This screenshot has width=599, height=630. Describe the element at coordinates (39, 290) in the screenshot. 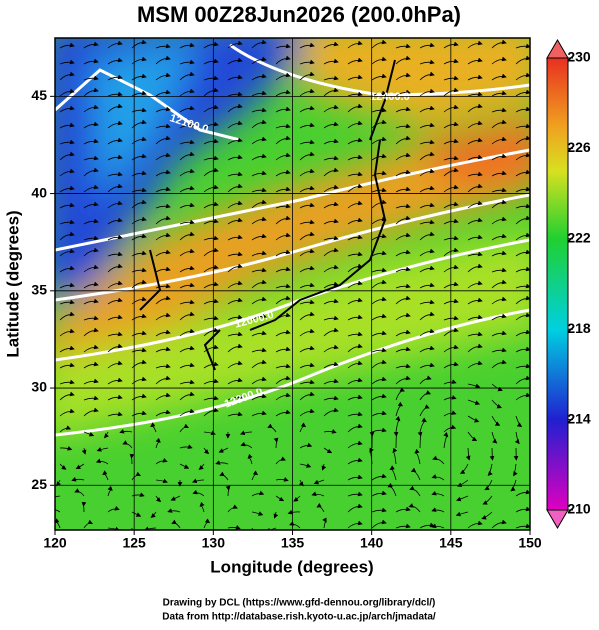

I see `y-tick-label: 35` at that location.